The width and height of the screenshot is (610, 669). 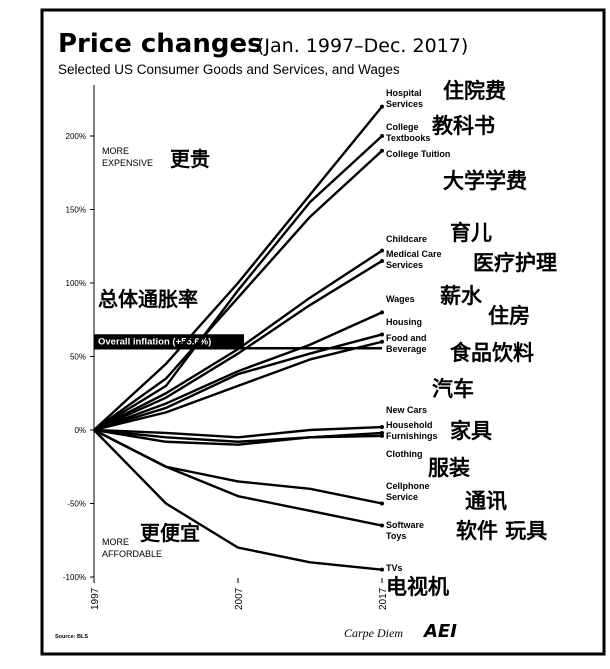 What do you see at coordinates (404, 322) in the screenshot?
I see `series-label: Housing` at bounding box center [404, 322].